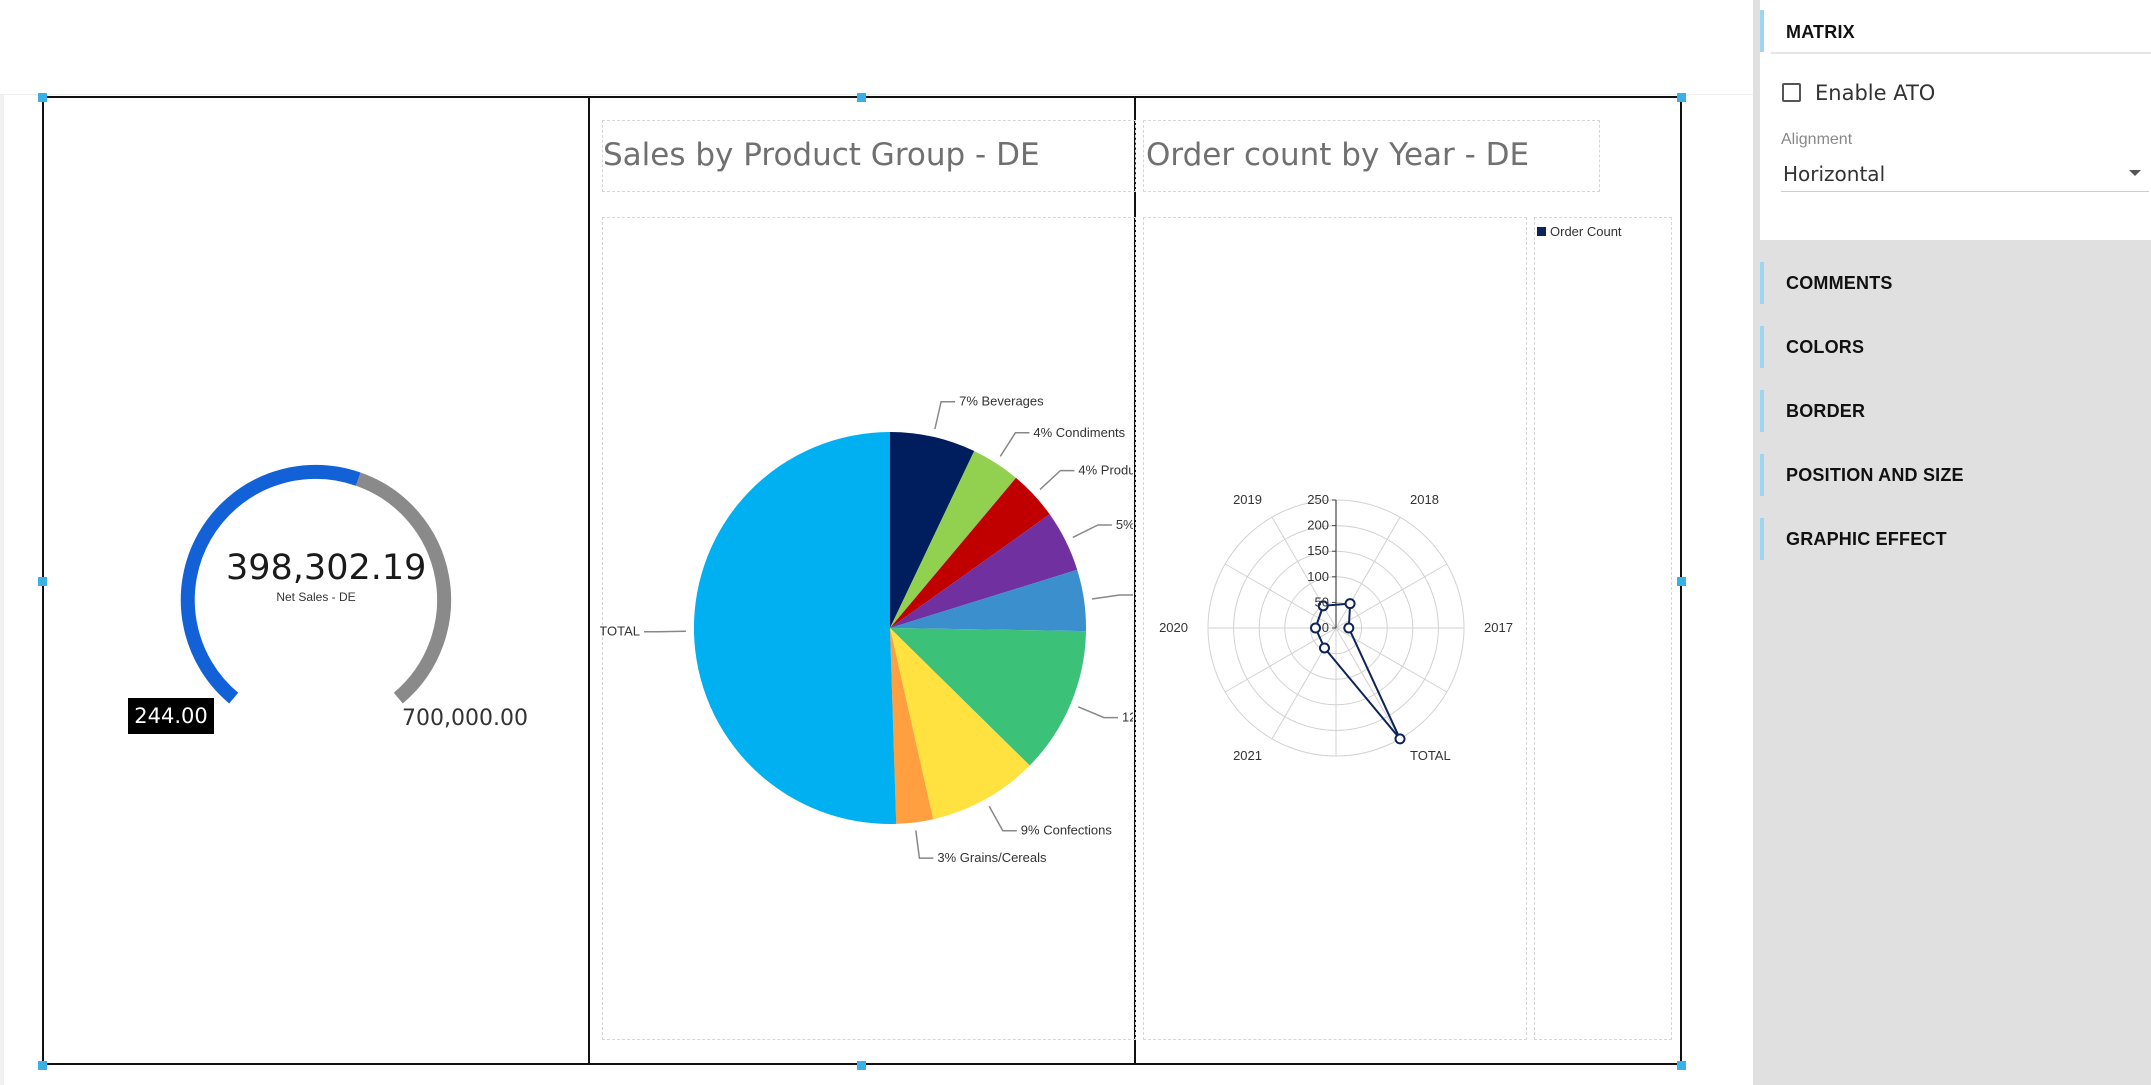  Describe the element at coordinates (619, 631) in the screenshot. I see `pie-data-label: TOTAL` at that location.